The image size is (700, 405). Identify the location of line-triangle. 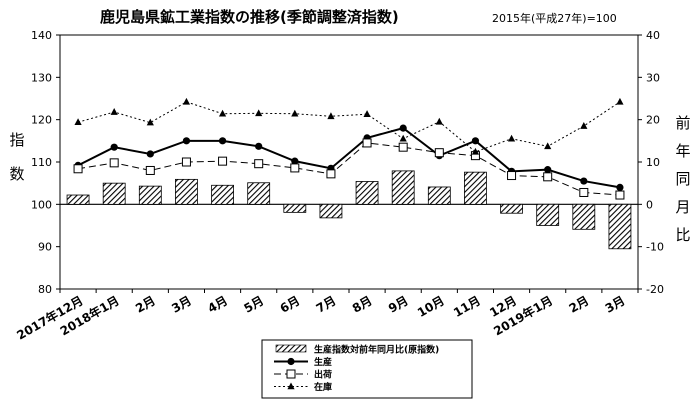
(349, 127).